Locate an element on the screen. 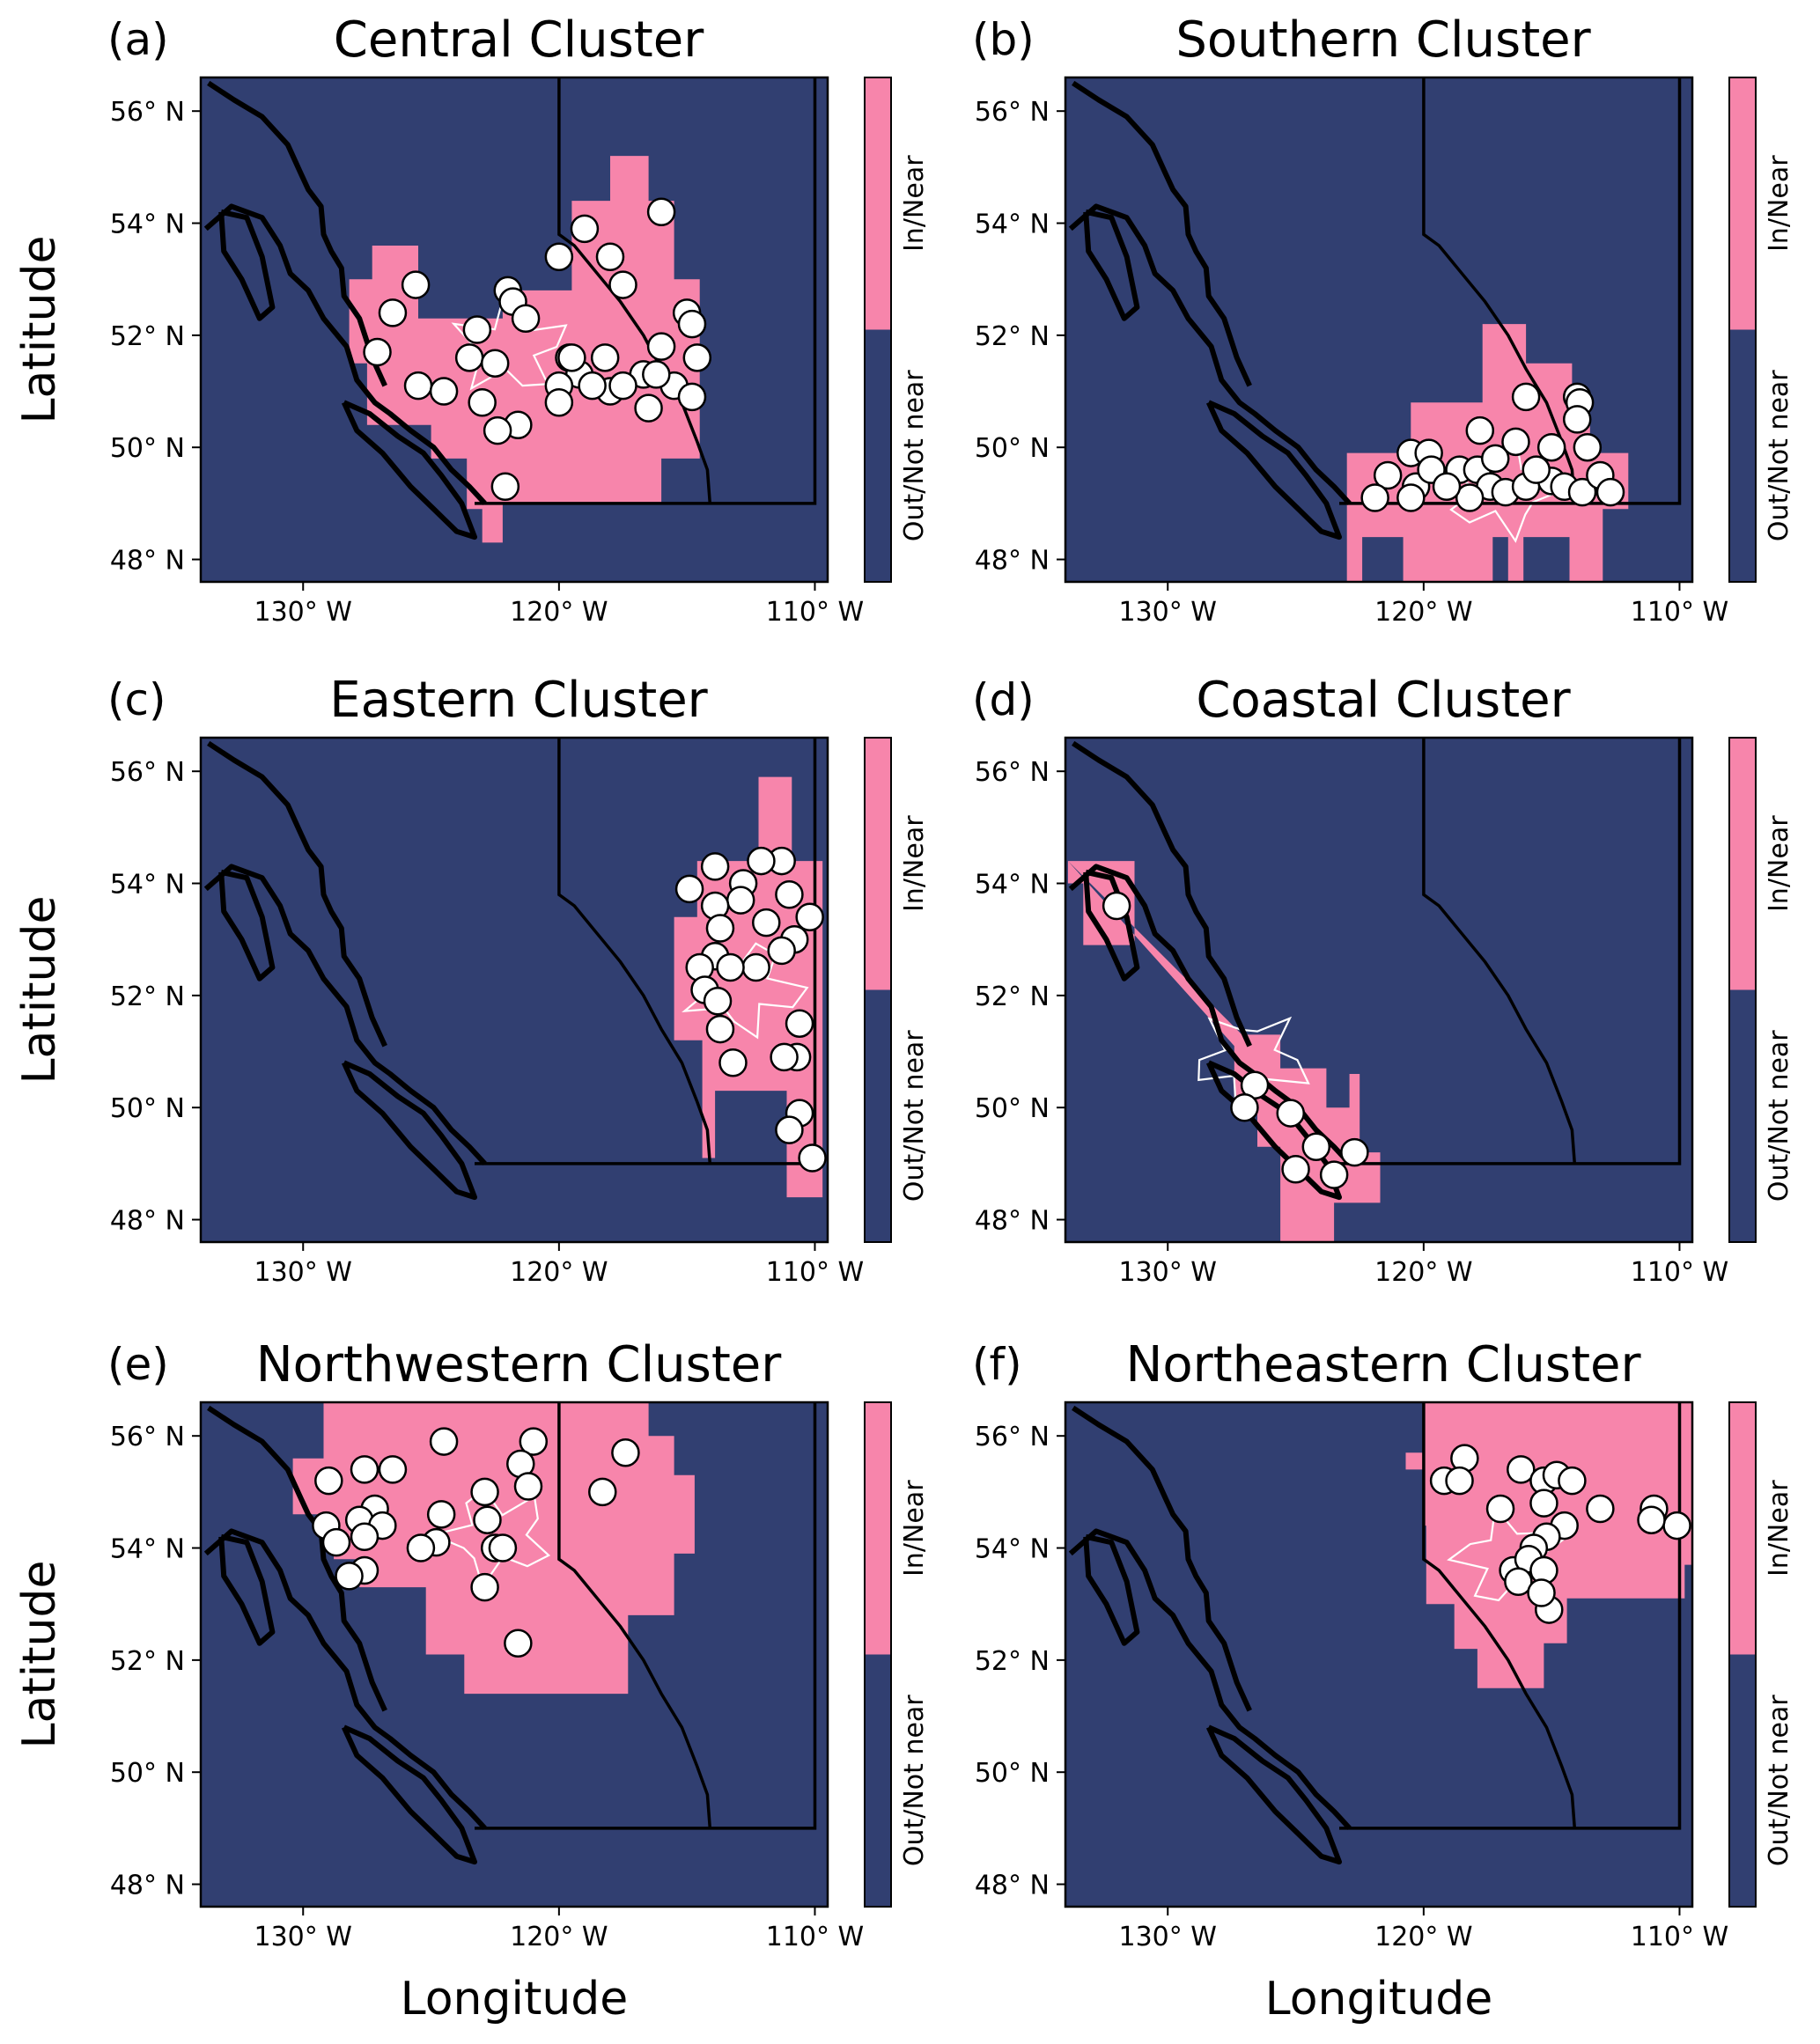  panel-title: Southern Cluster is located at coordinates (1383, 40).